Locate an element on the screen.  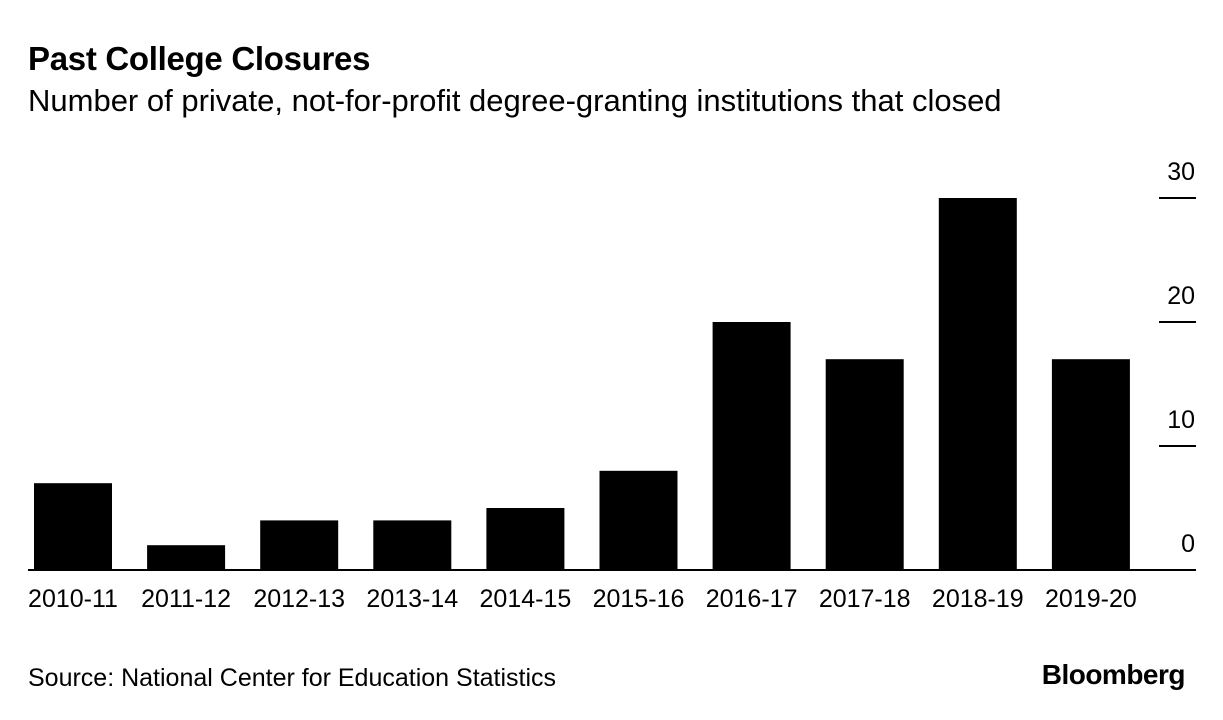
x-tick-label: 2012-13 is located at coordinates (299, 599).